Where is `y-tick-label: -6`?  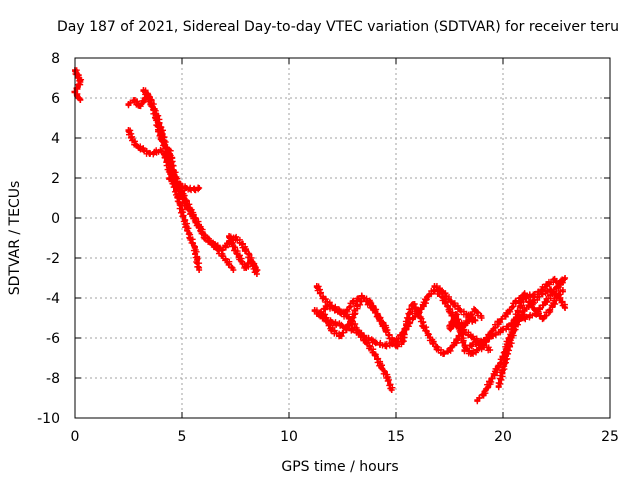 y-tick-label: -6 is located at coordinates (53, 339).